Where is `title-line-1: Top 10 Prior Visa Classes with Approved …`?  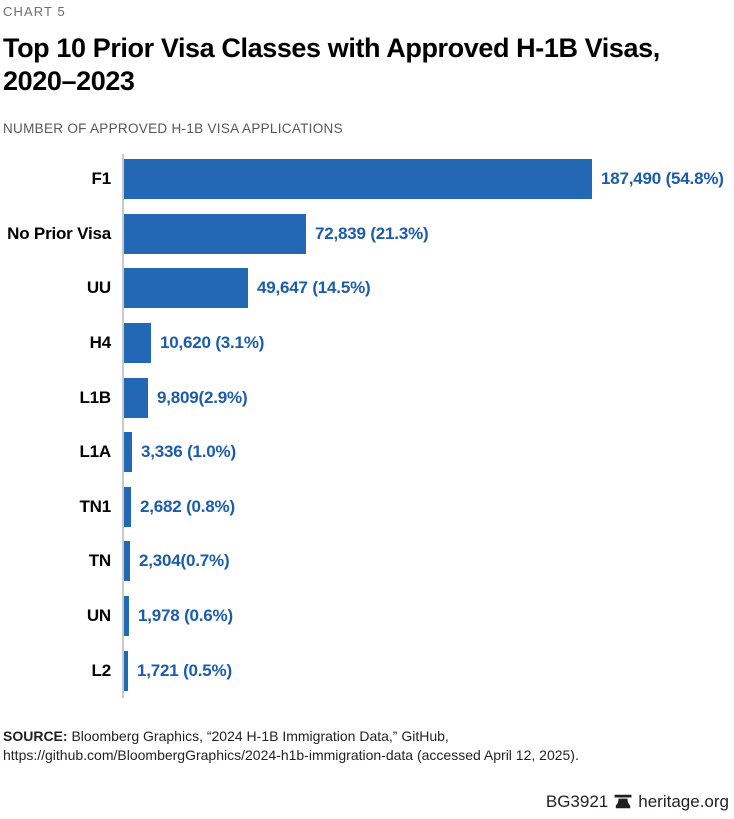 title-line-1: Top 10 Prior Visa Classes with Approved … is located at coordinates (331, 48).